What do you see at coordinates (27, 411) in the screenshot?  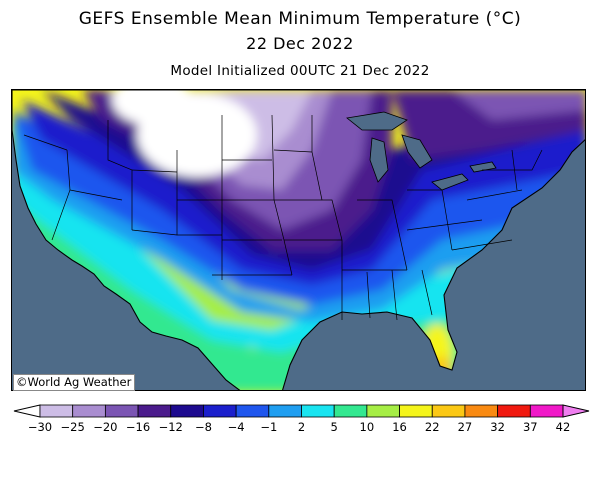 I see `legend-arrow-low` at bounding box center [27, 411].